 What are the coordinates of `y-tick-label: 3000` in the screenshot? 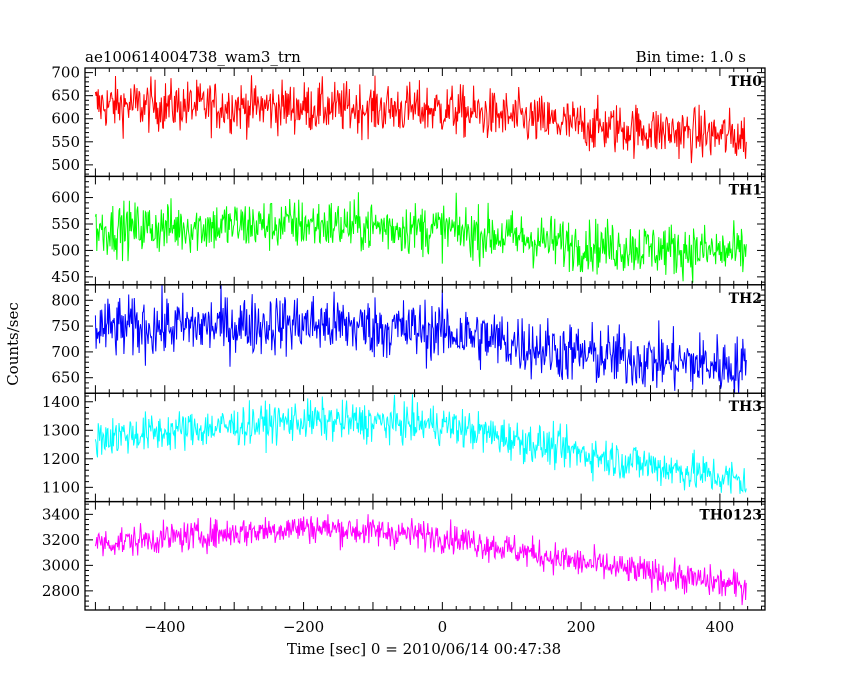 It's located at (61, 565).